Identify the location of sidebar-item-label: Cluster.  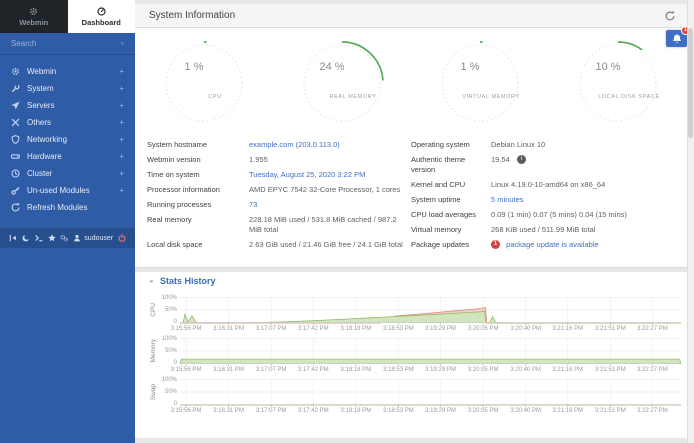
(40, 173).